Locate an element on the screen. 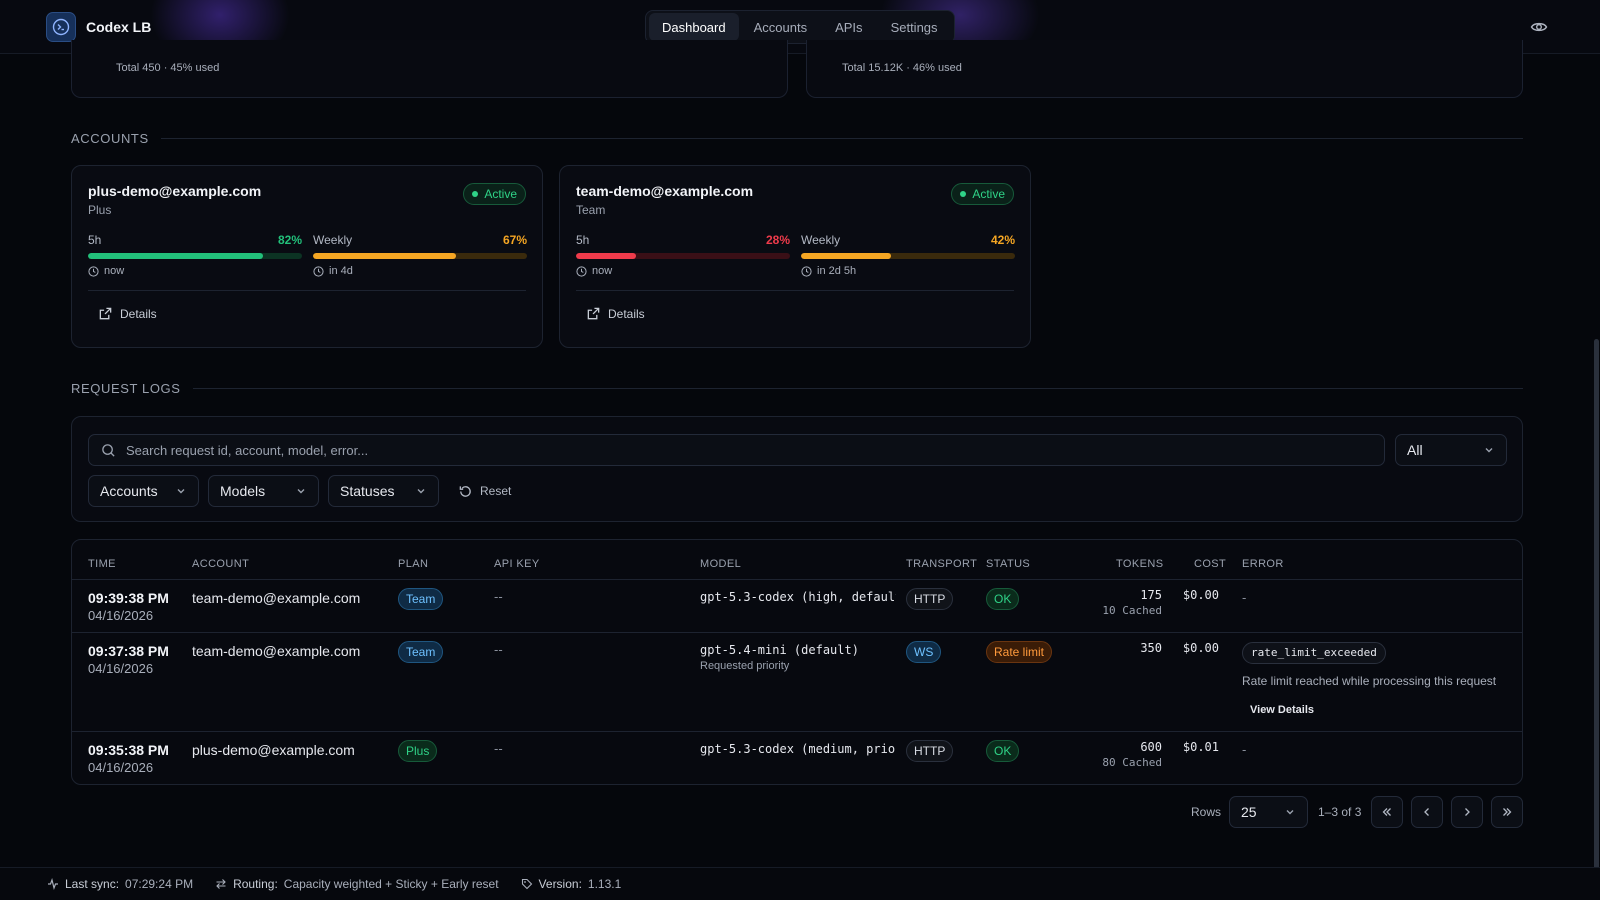 Image resolution: width=1600 pixels, height=900 pixels. tab-accounts: Accounts is located at coordinates (780, 27).